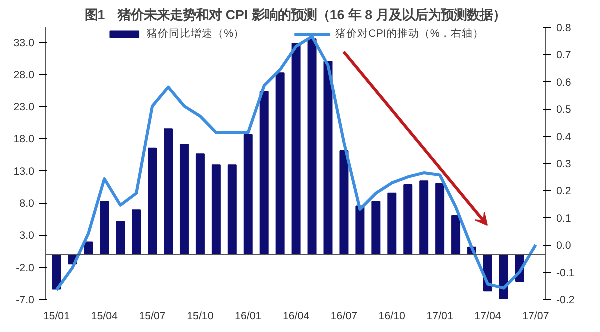  What do you see at coordinates (564, 28) in the screenshot?
I see `y2-tick-label: 0.8` at bounding box center [564, 28].